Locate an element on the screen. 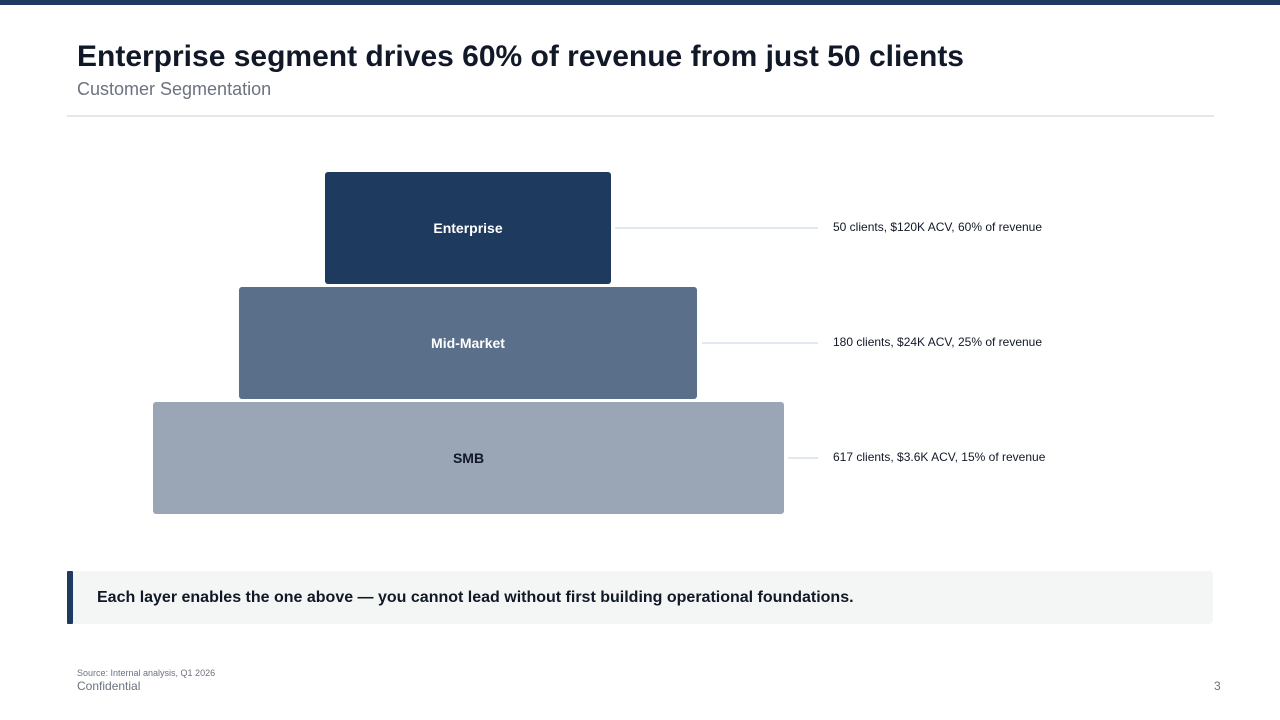  layer-label: Mid-Market is located at coordinates (468, 343).